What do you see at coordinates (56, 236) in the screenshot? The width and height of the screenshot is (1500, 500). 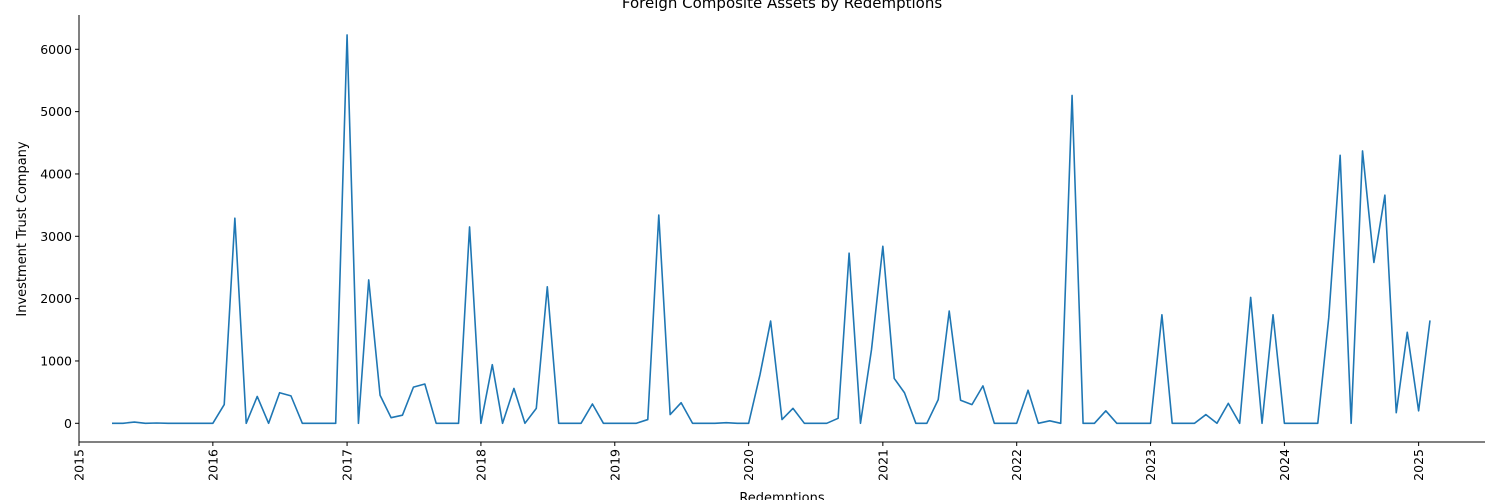 I see `y-tick-label: 3000` at bounding box center [56, 236].